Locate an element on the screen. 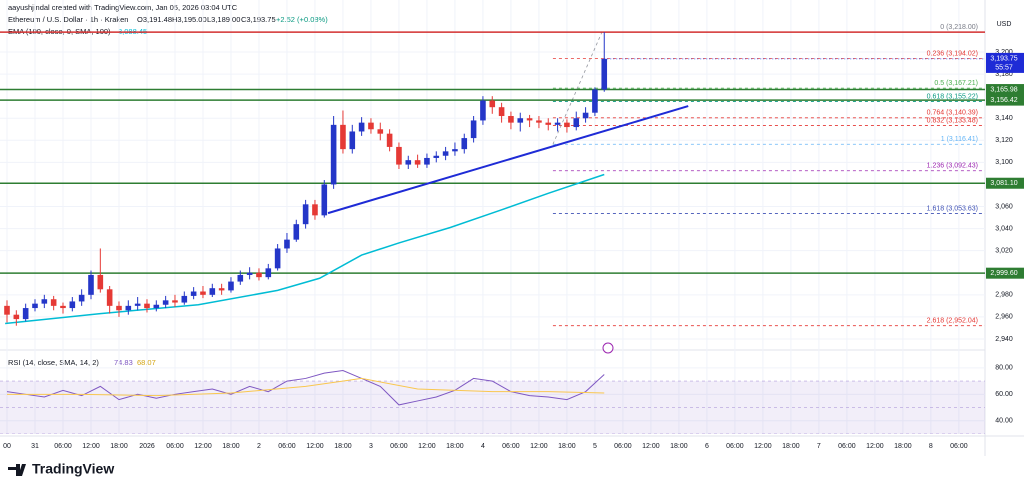 This screenshot has width=1024, height=488. fib-label: 0.618 (3,155.22) is located at coordinates (952, 96).